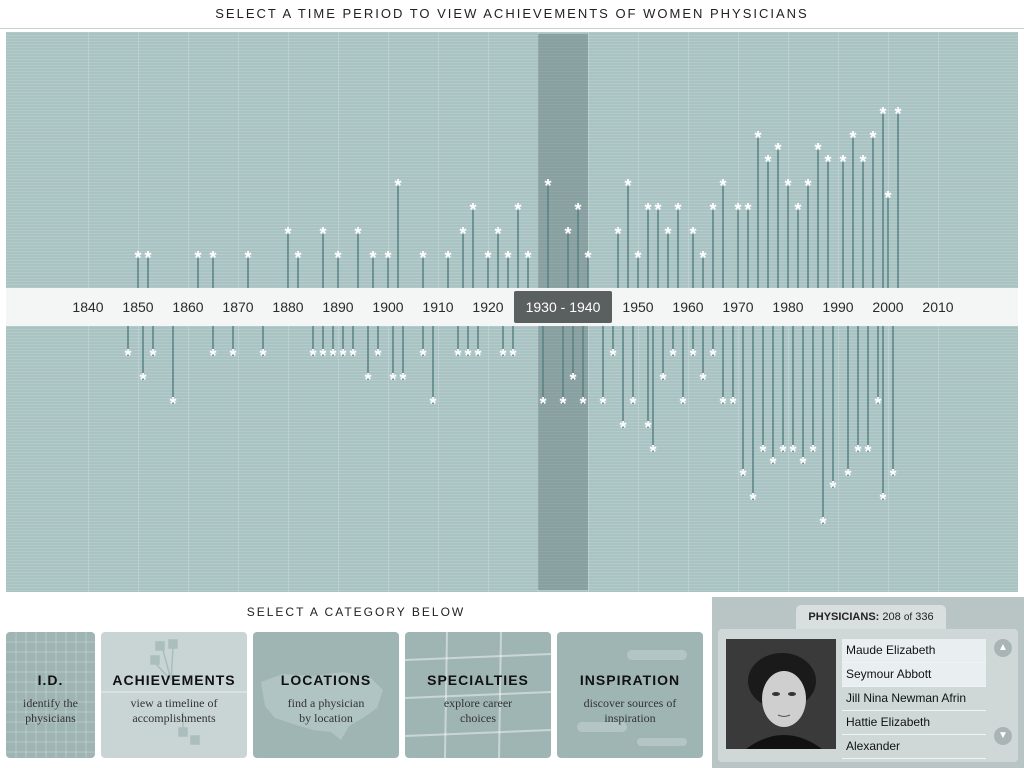 The width and height of the screenshot is (1024, 768). What do you see at coordinates (688, 307) in the screenshot?
I see `year-label: 1960` at bounding box center [688, 307].